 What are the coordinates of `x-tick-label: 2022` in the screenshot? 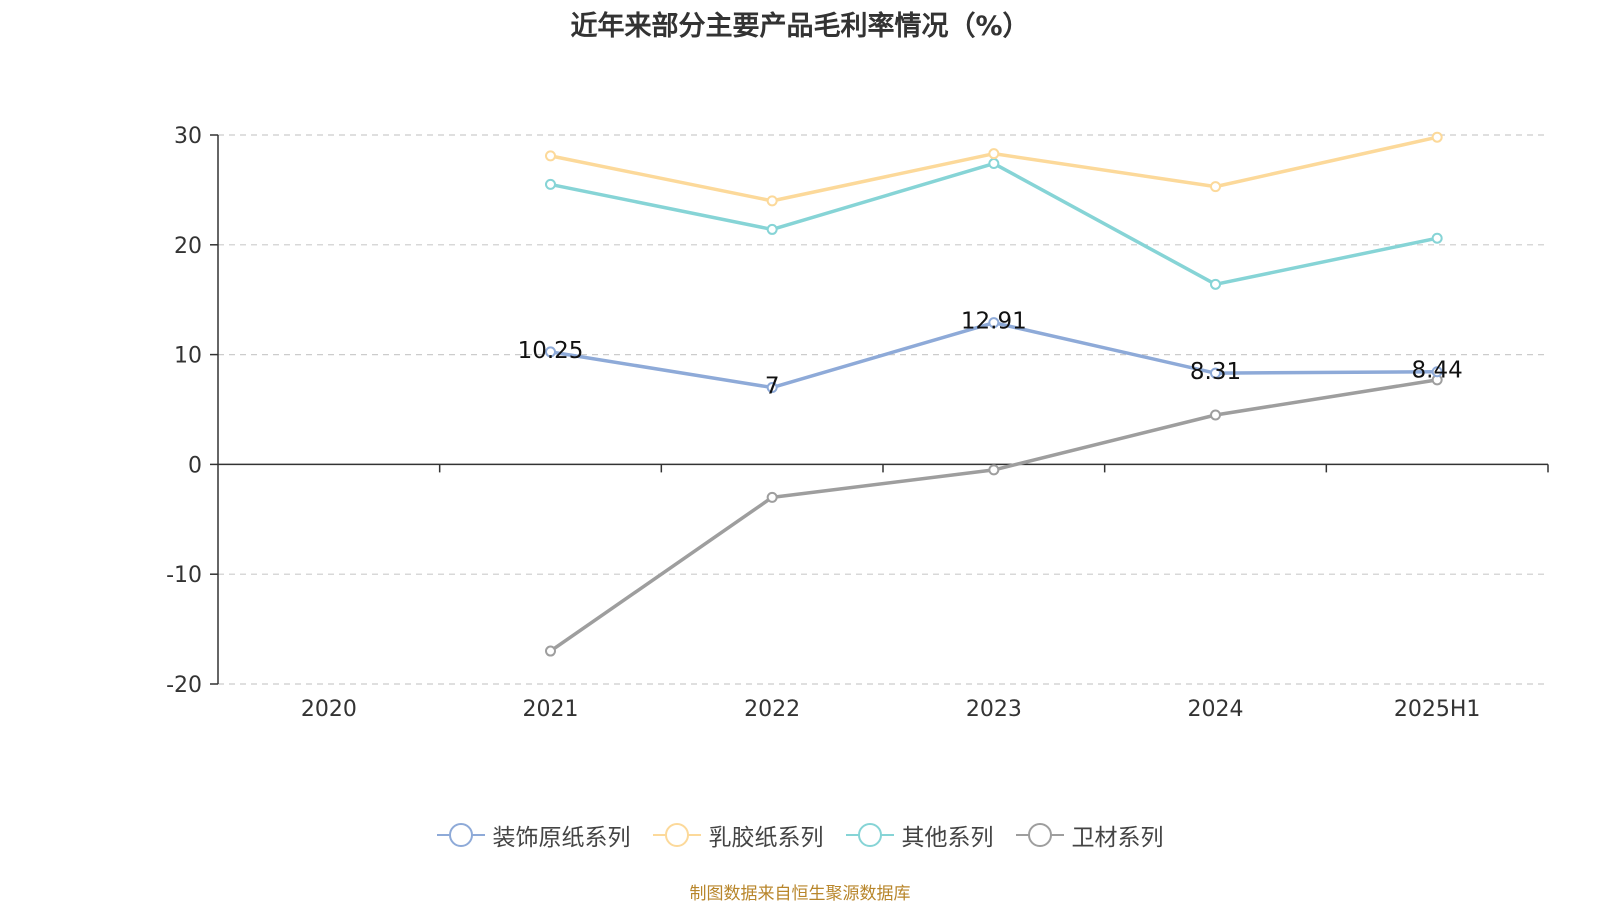 It's located at (772, 709).